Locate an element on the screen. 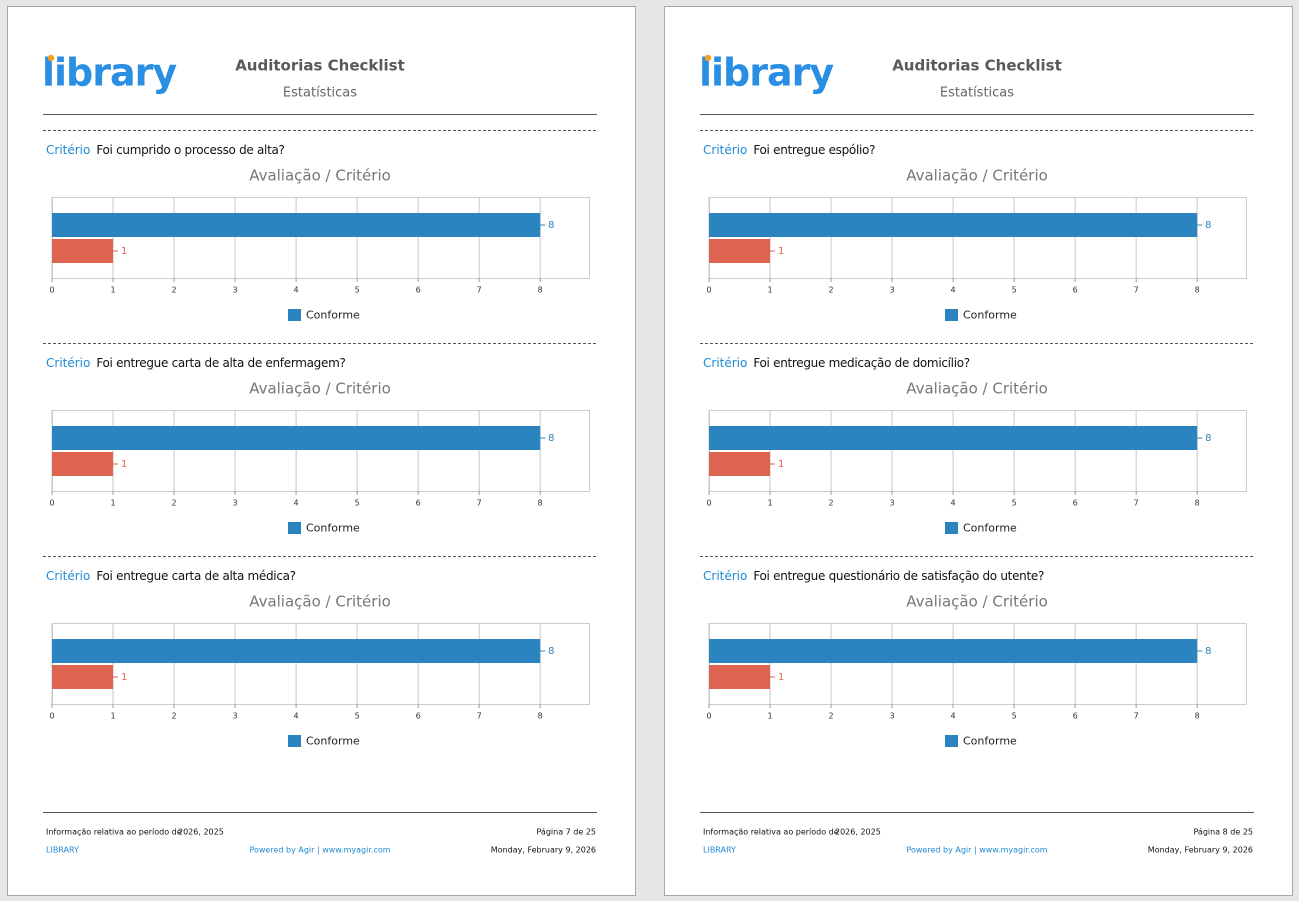 Image resolution: width=1299 pixels, height=901 pixels. powered-by: Powered by Agir | www.myagir.com is located at coordinates (976, 850).